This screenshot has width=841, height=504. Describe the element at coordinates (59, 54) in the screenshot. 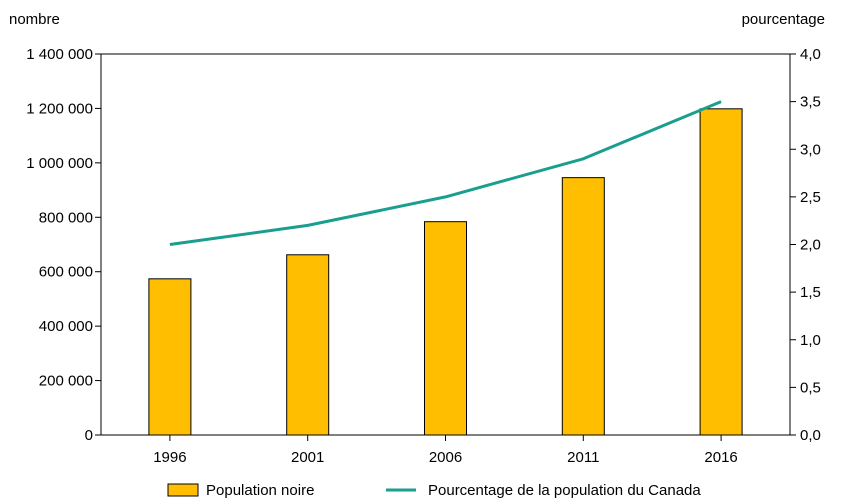

I see `y-left-tick-label: 1 400 000` at that location.